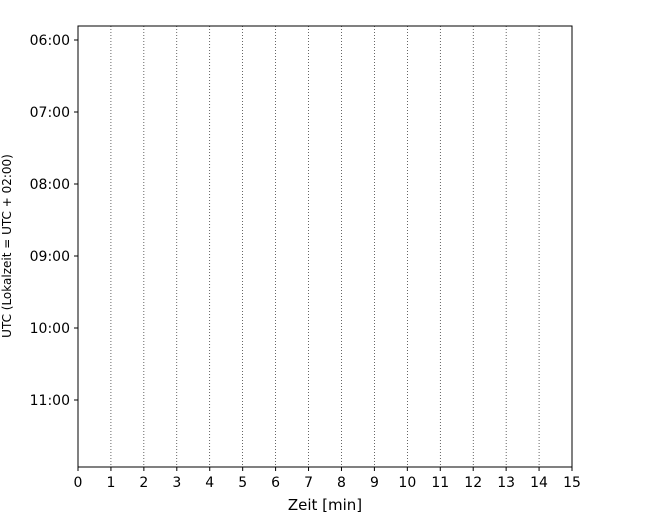  I want to click on x-tick-label-10: 10, so click(407, 483).